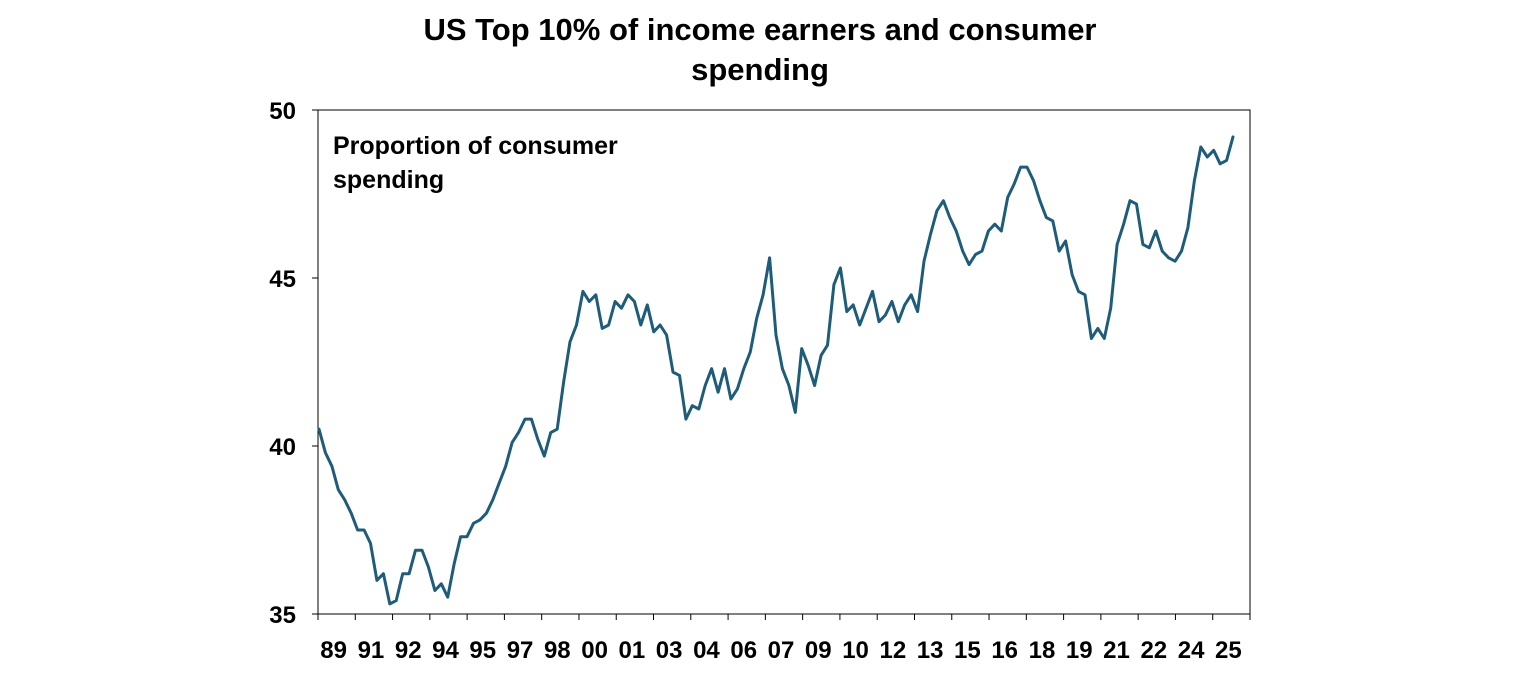 This screenshot has width=1536, height=680. I want to click on y-tick-label: 40, so click(282, 447).